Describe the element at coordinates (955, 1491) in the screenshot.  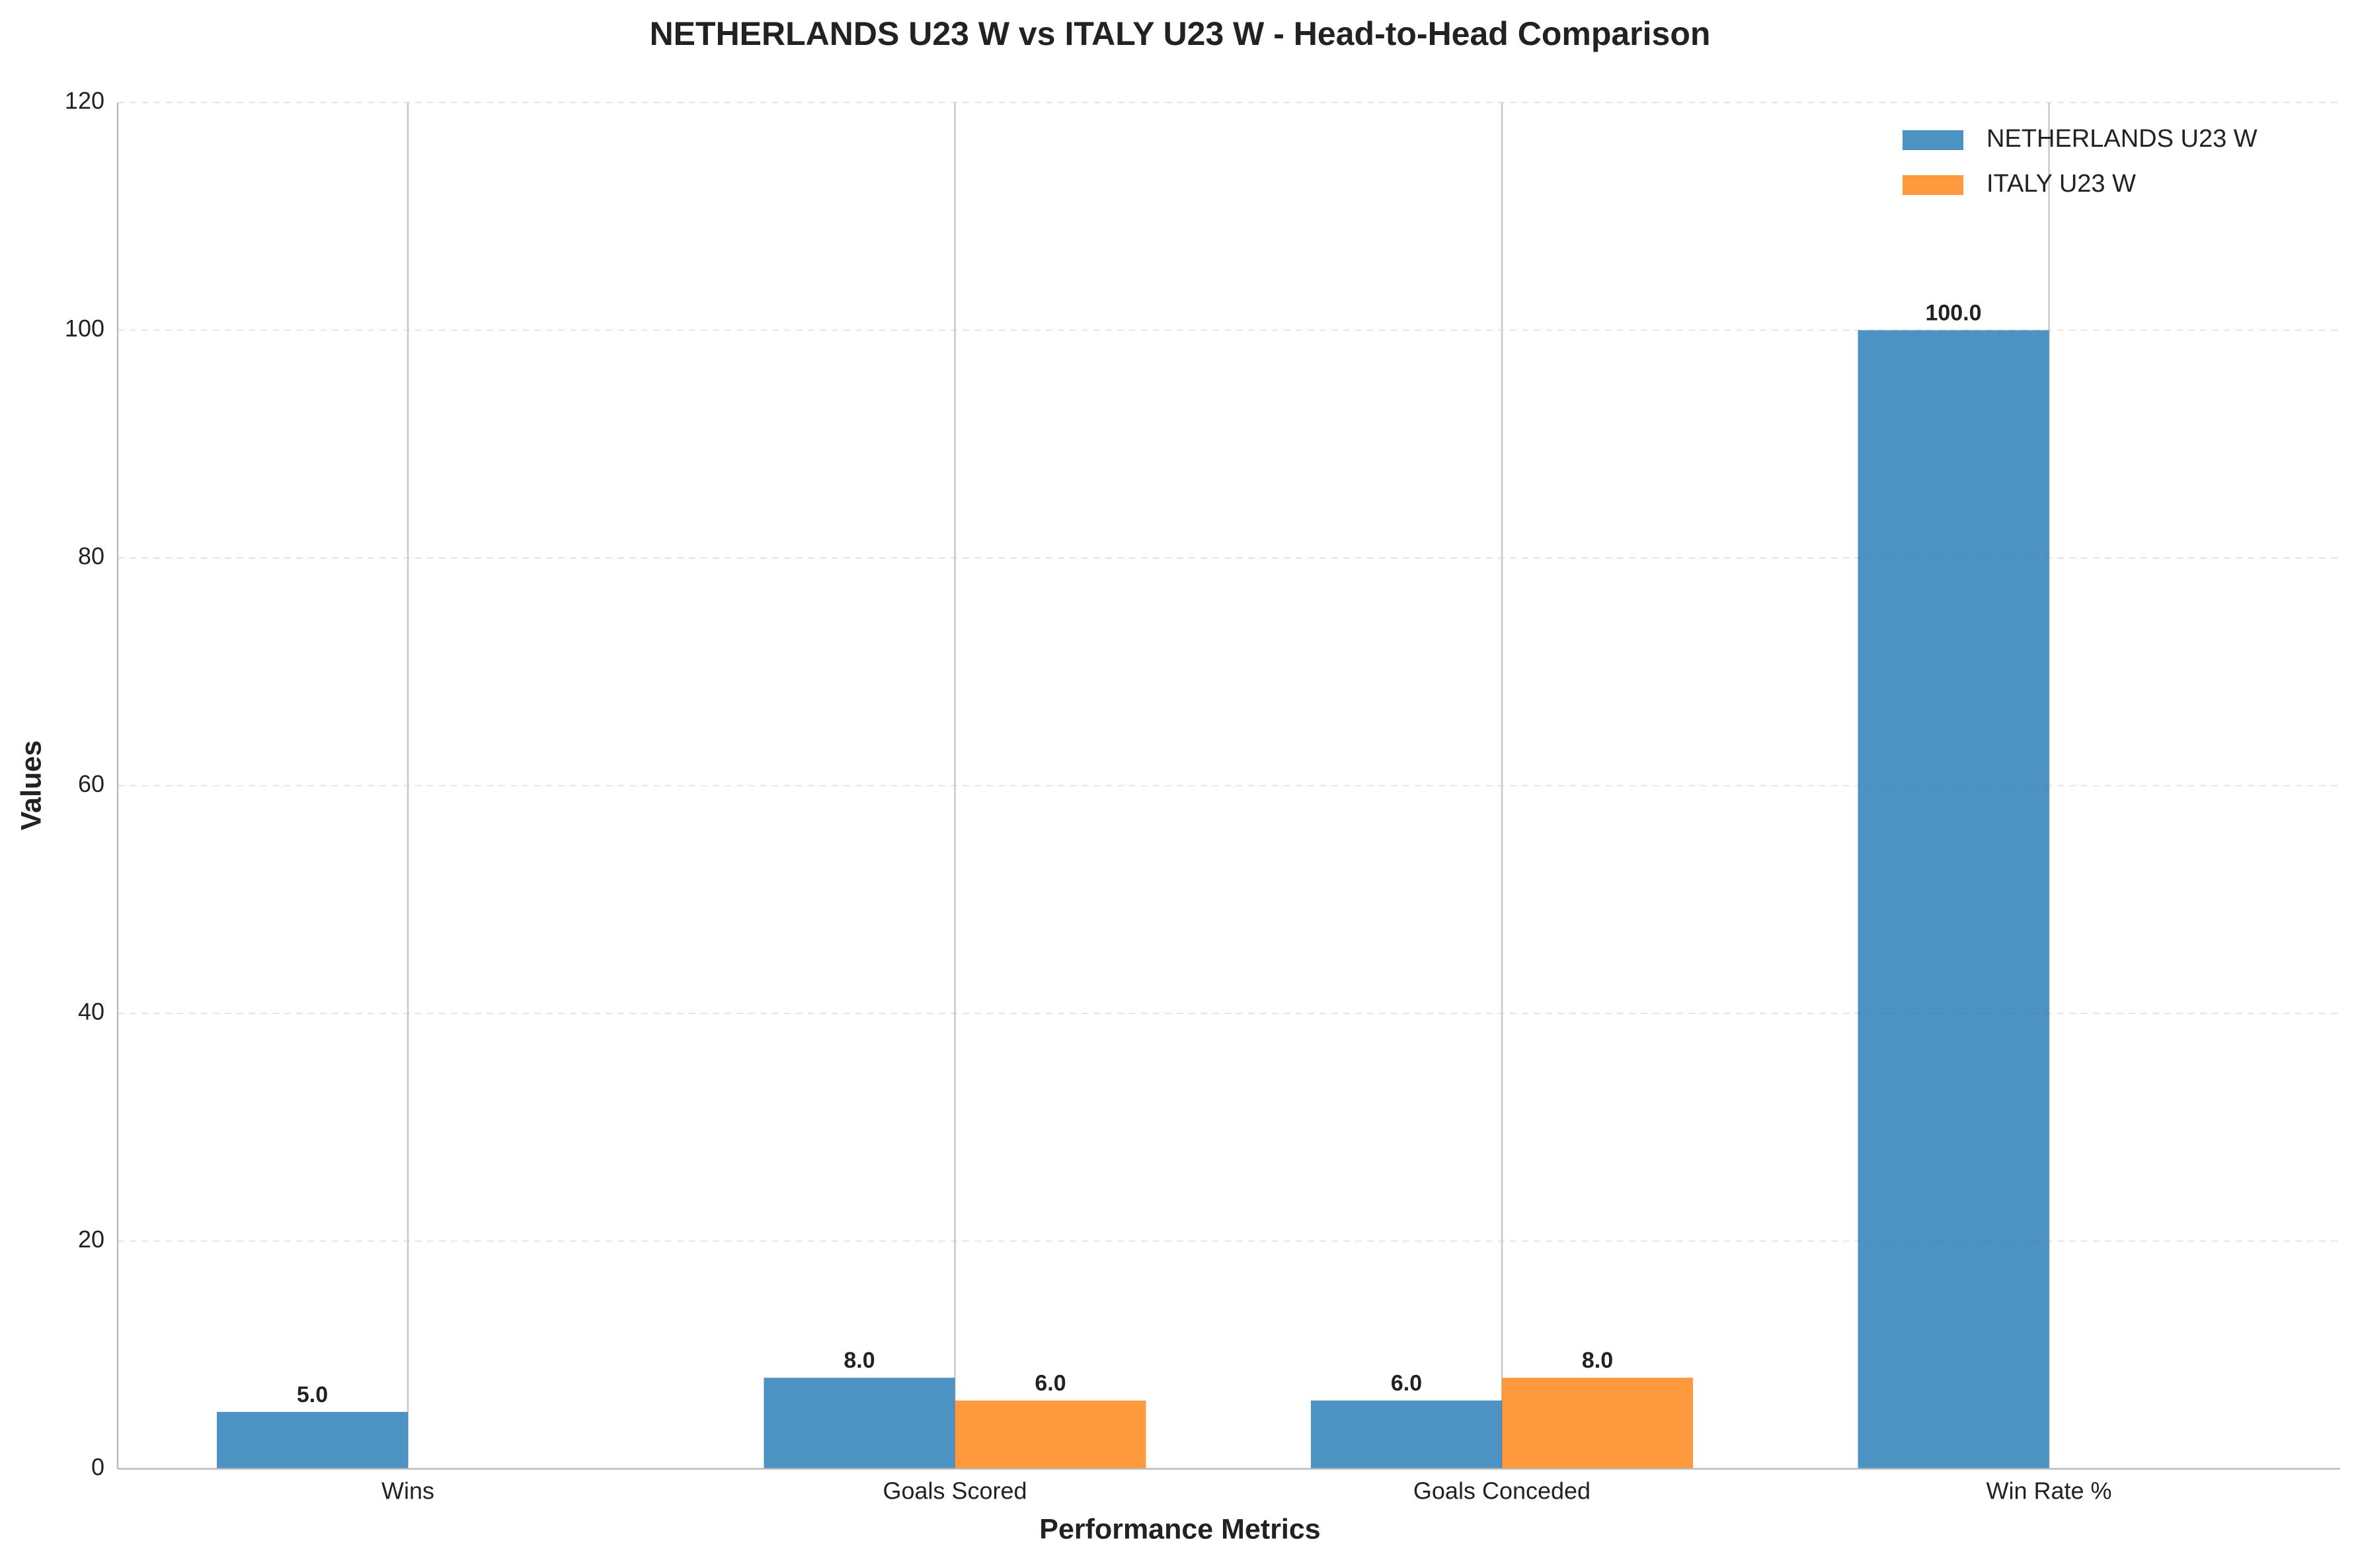
I see `x-tick-label: Goals Scored` at that location.